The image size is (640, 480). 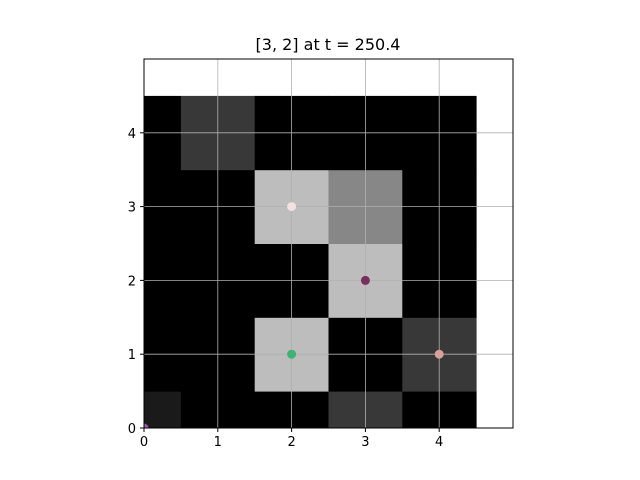 I want to click on x-tick-label: 1, so click(x=218, y=442).